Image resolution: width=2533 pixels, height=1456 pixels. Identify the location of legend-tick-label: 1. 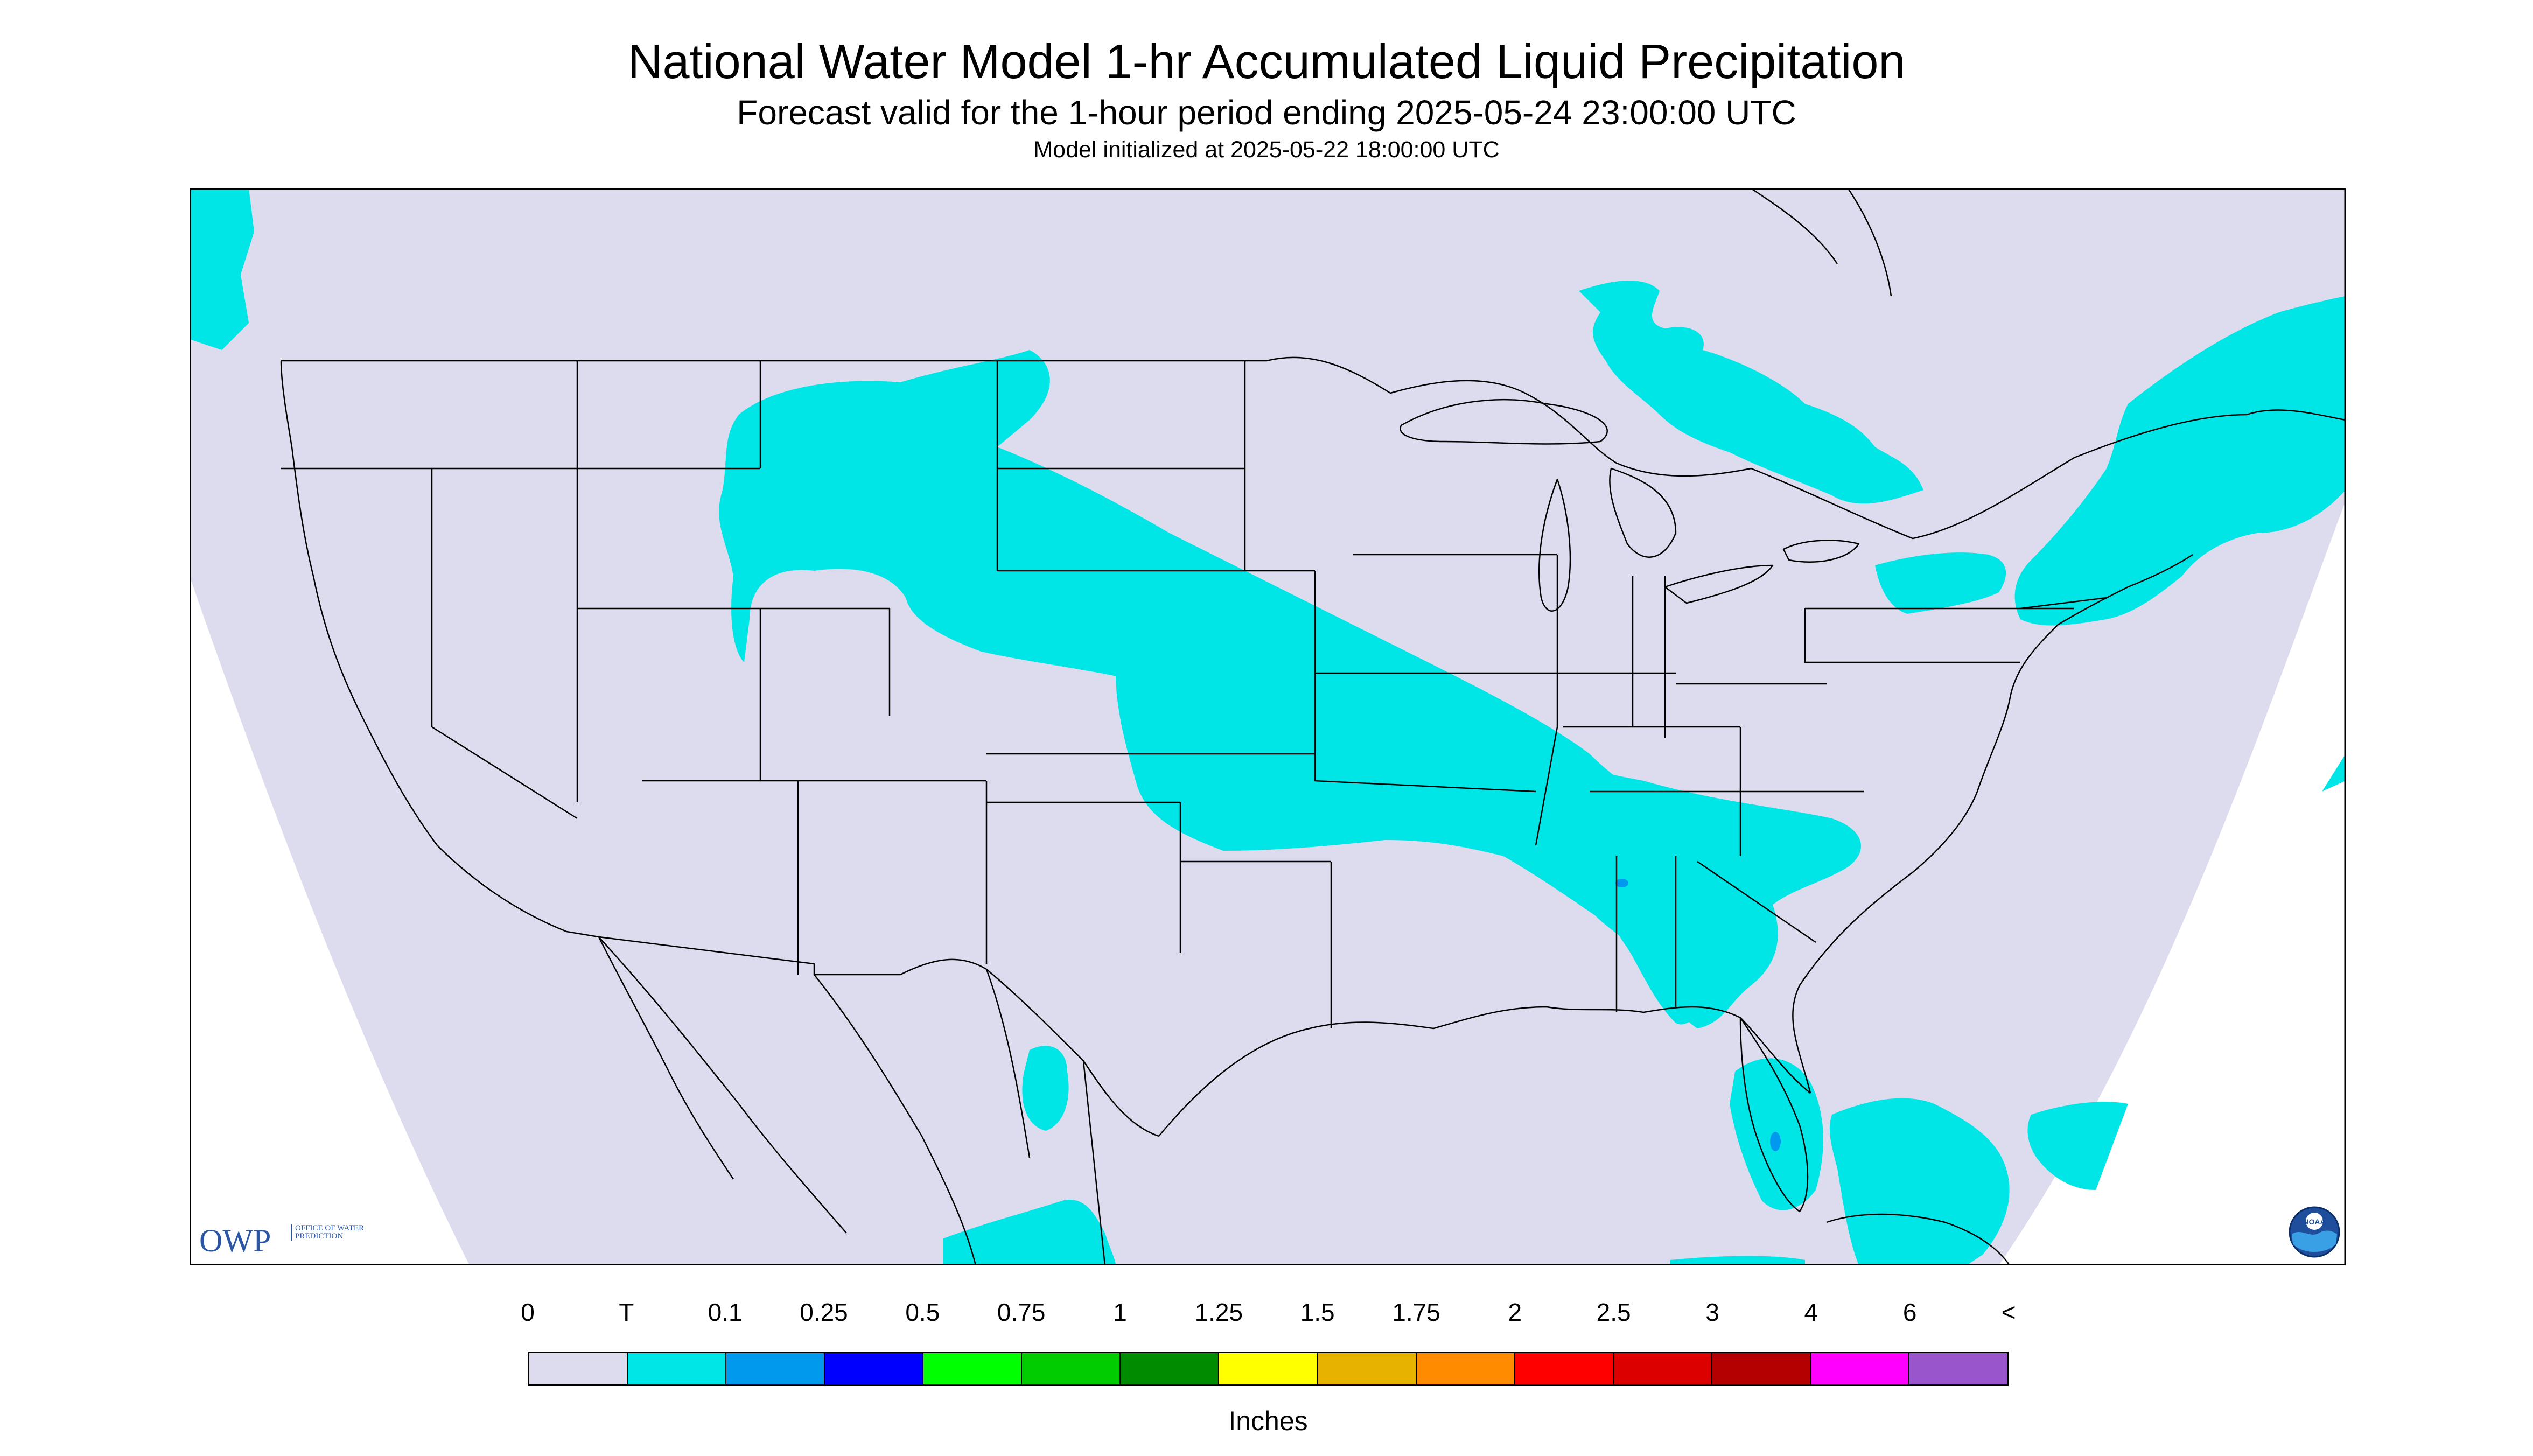
(1120, 1312).